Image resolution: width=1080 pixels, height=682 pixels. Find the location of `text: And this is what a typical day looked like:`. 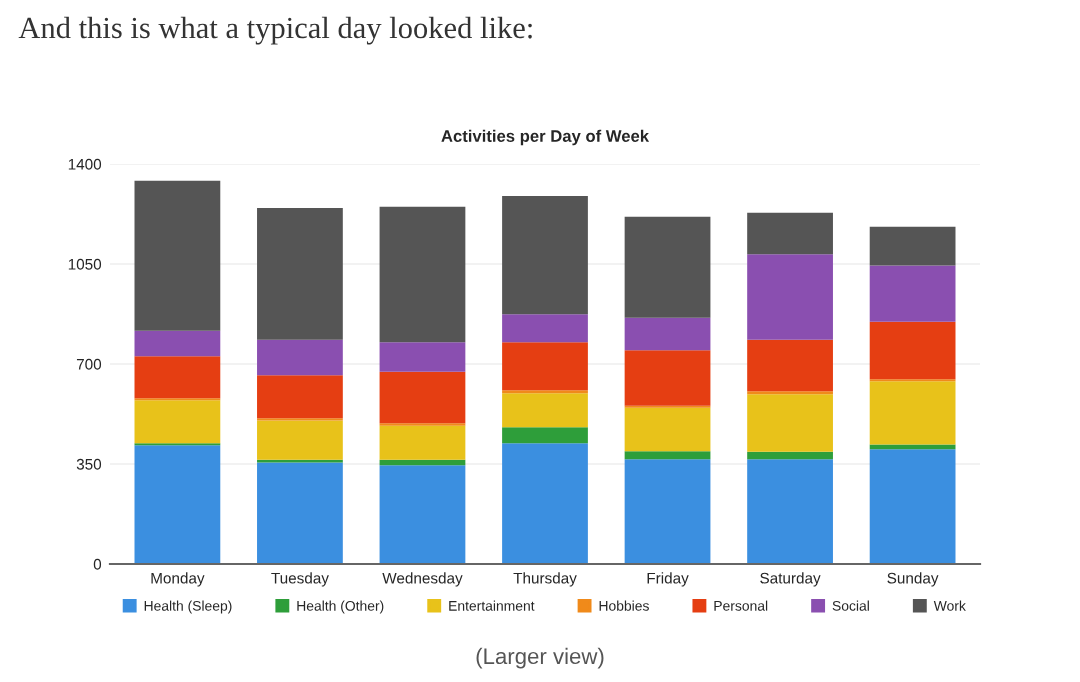

text: And this is what a typical day looked like: is located at coordinates (275, 30).